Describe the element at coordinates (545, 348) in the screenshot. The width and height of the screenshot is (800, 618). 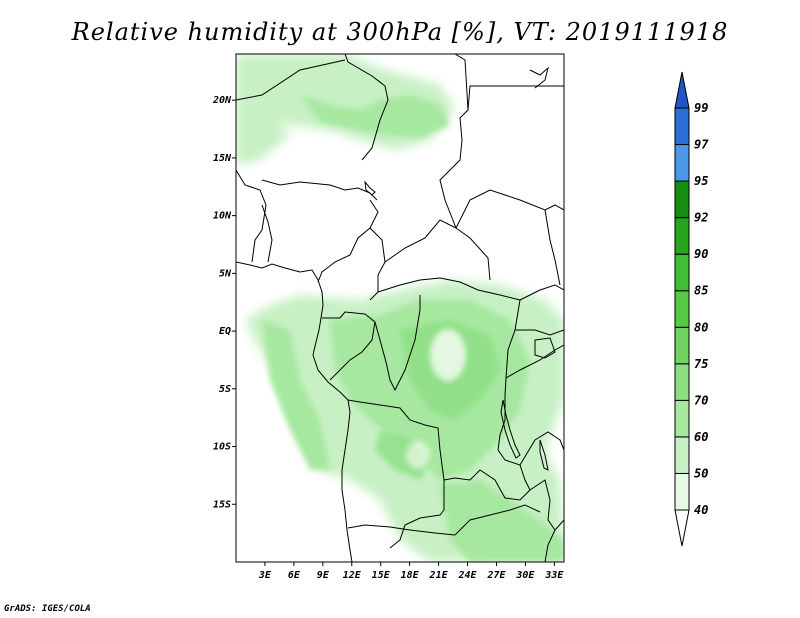
I see `lake-victoria` at that location.